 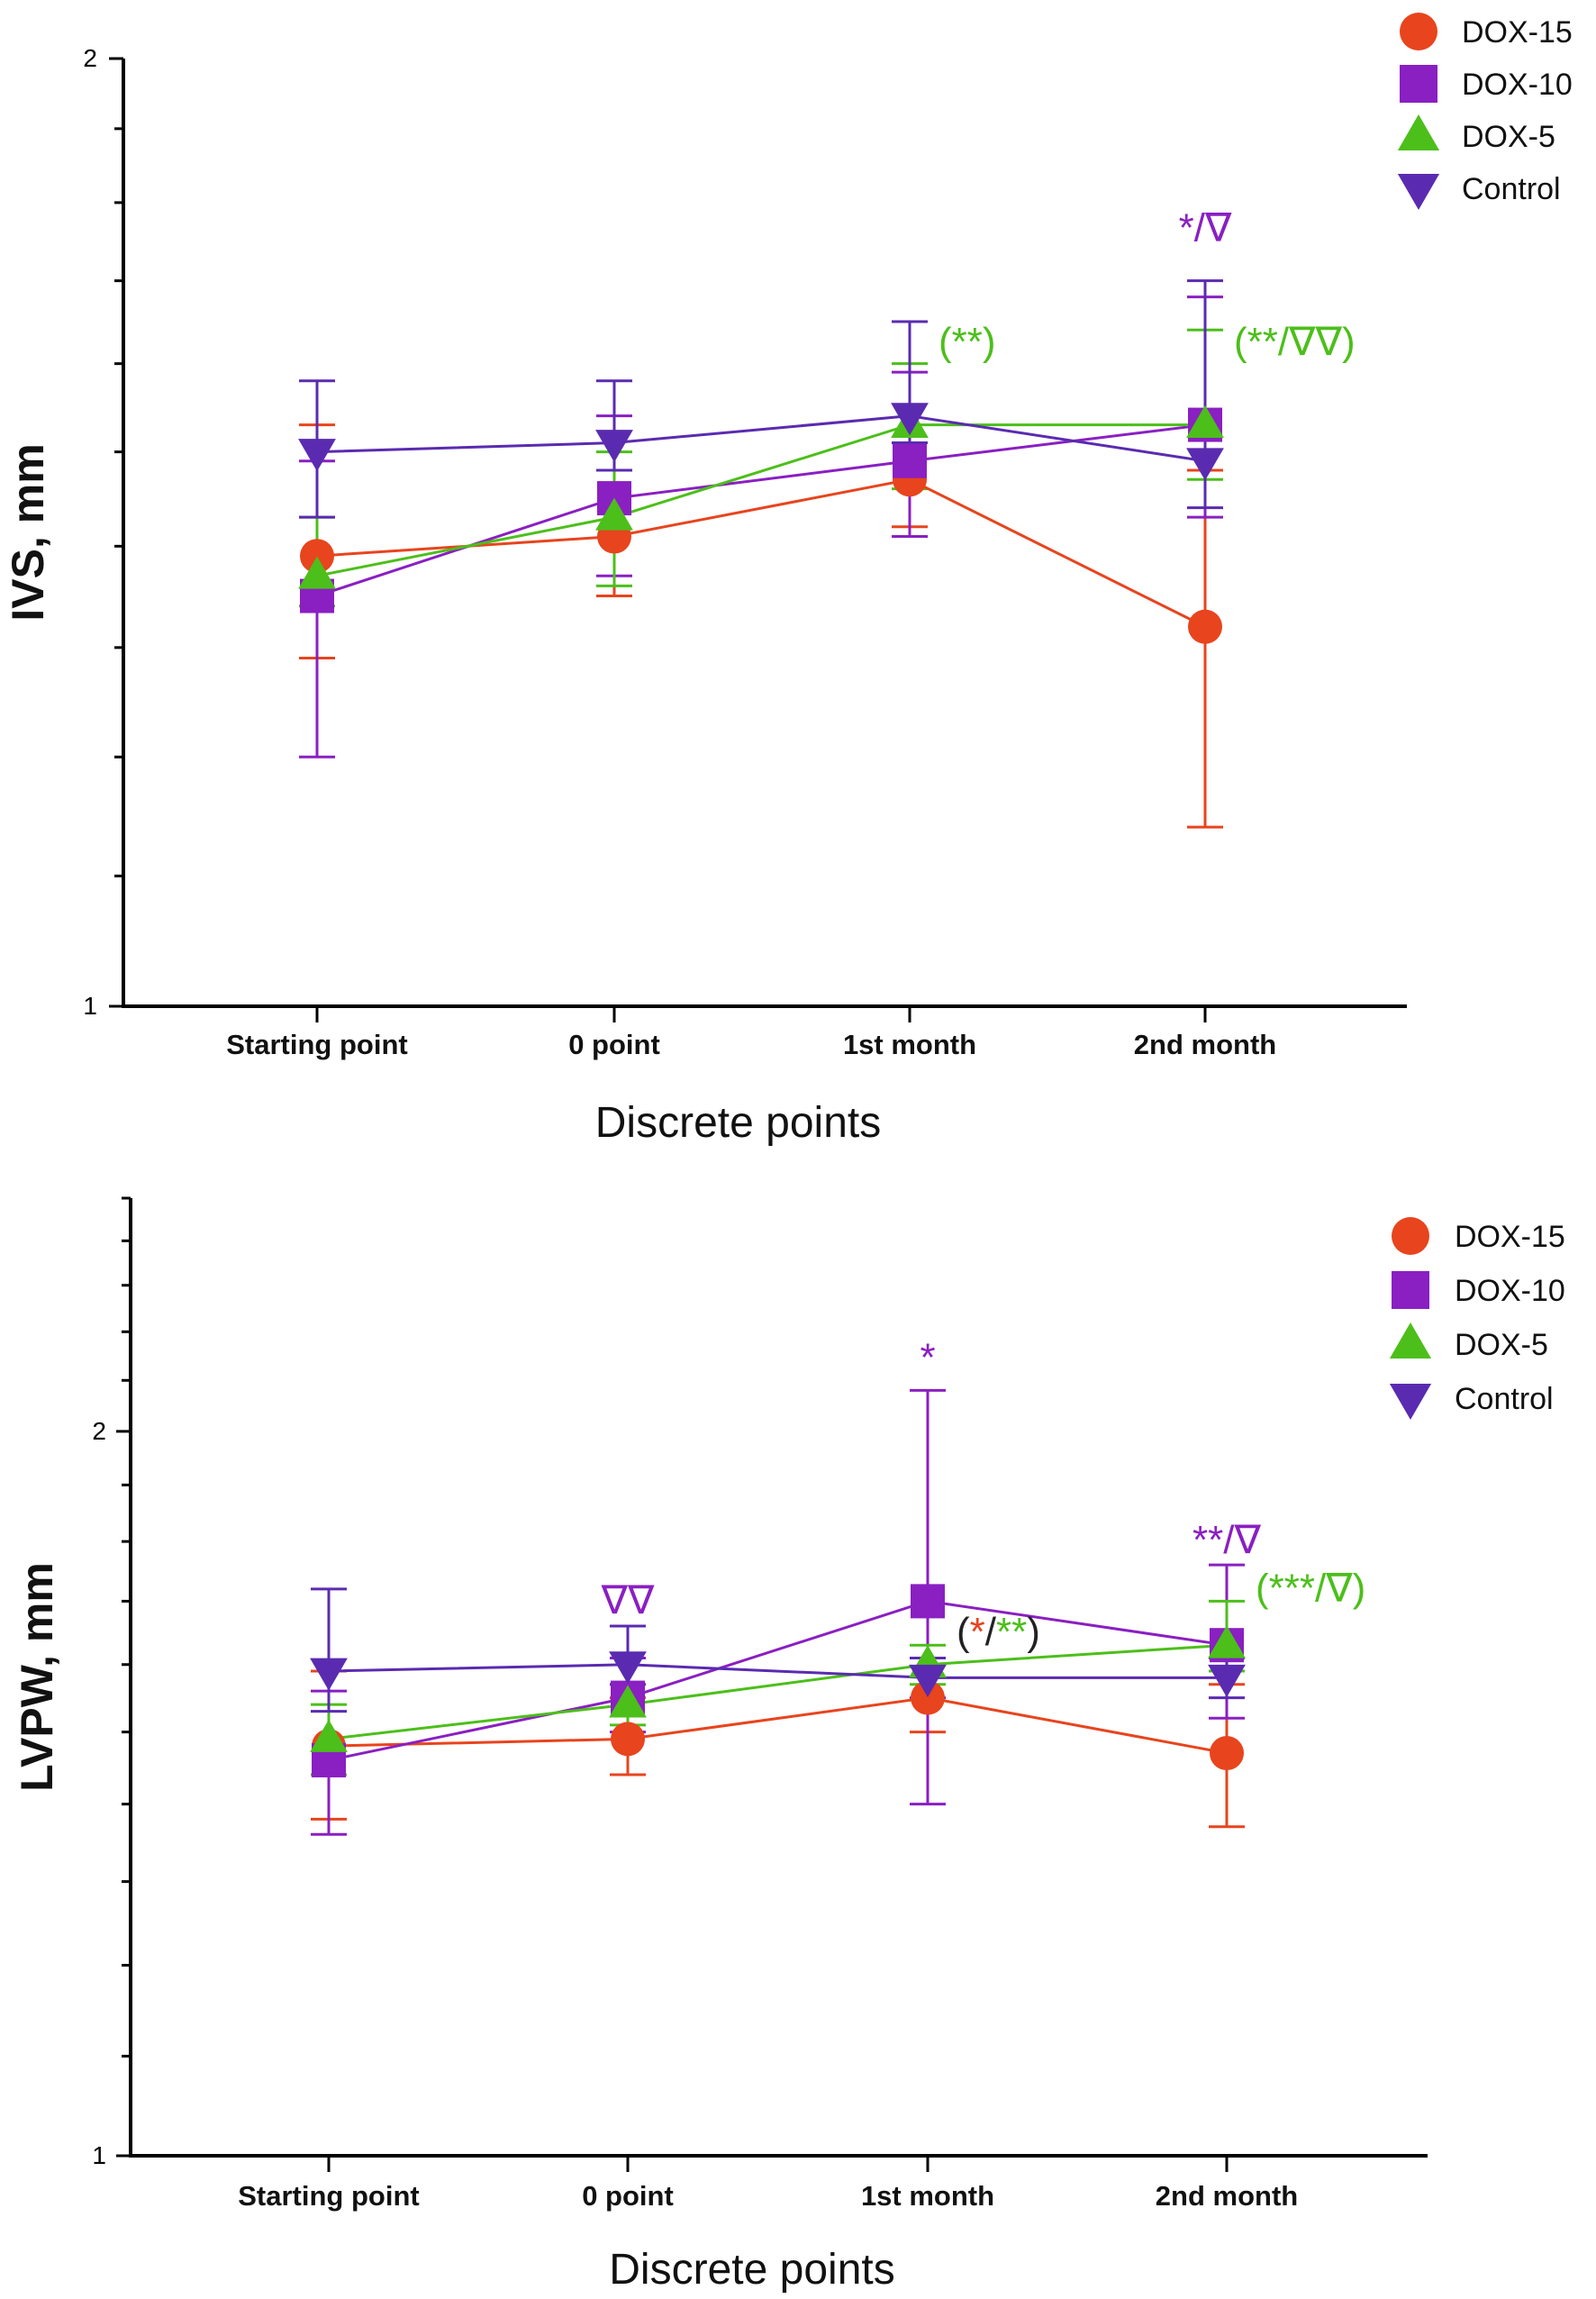 What do you see at coordinates (963, 1632) in the screenshot?
I see `annotation-part: (` at bounding box center [963, 1632].